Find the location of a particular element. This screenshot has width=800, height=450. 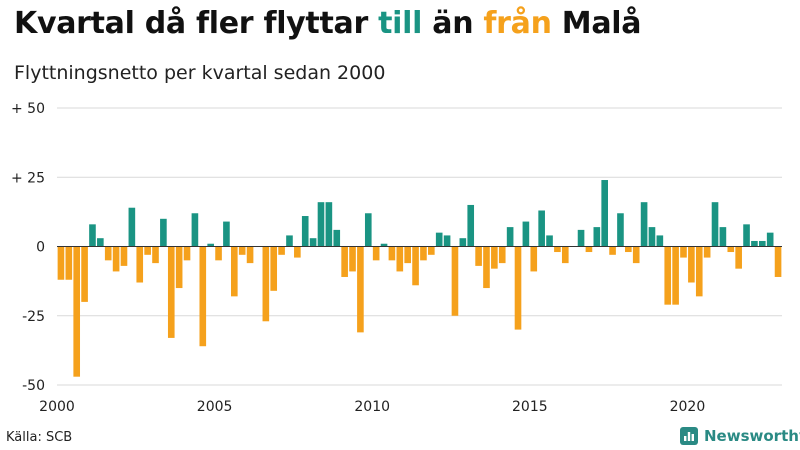

chart-subtitle: Flyttningsnetto per kvartal sedan 2000 is located at coordinates (200, 73).